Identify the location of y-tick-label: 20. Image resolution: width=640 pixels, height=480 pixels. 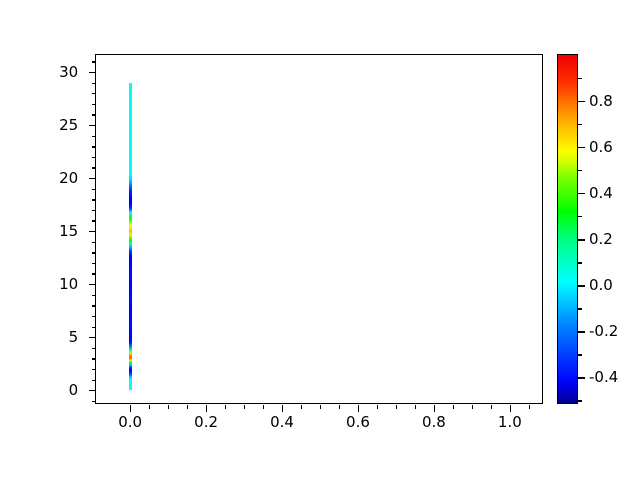
(69, 178).